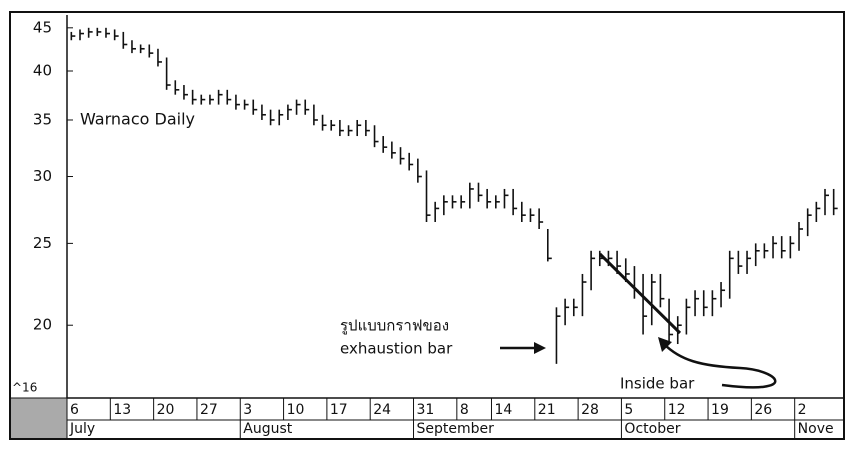  Describe the element at coordinates (503, 410) in the screenshot. I see `x-tick-label: 14` at that location.